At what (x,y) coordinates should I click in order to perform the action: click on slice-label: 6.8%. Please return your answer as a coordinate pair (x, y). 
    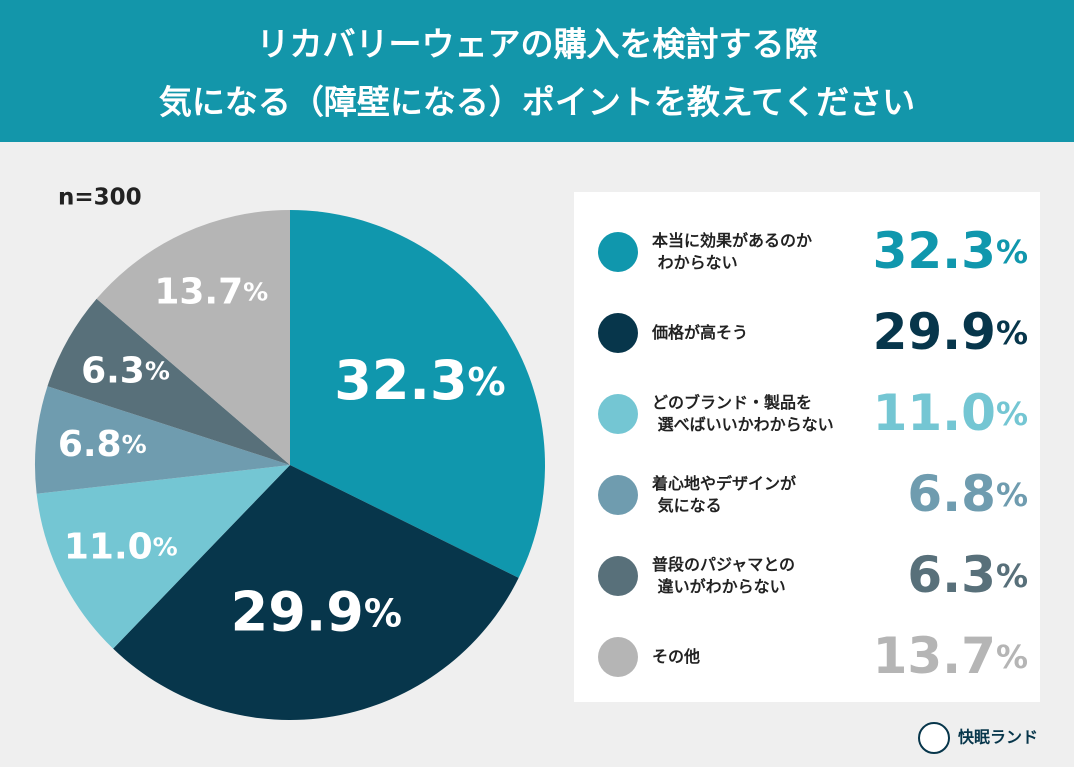
    Looking at the image, I should click on (102, 444).